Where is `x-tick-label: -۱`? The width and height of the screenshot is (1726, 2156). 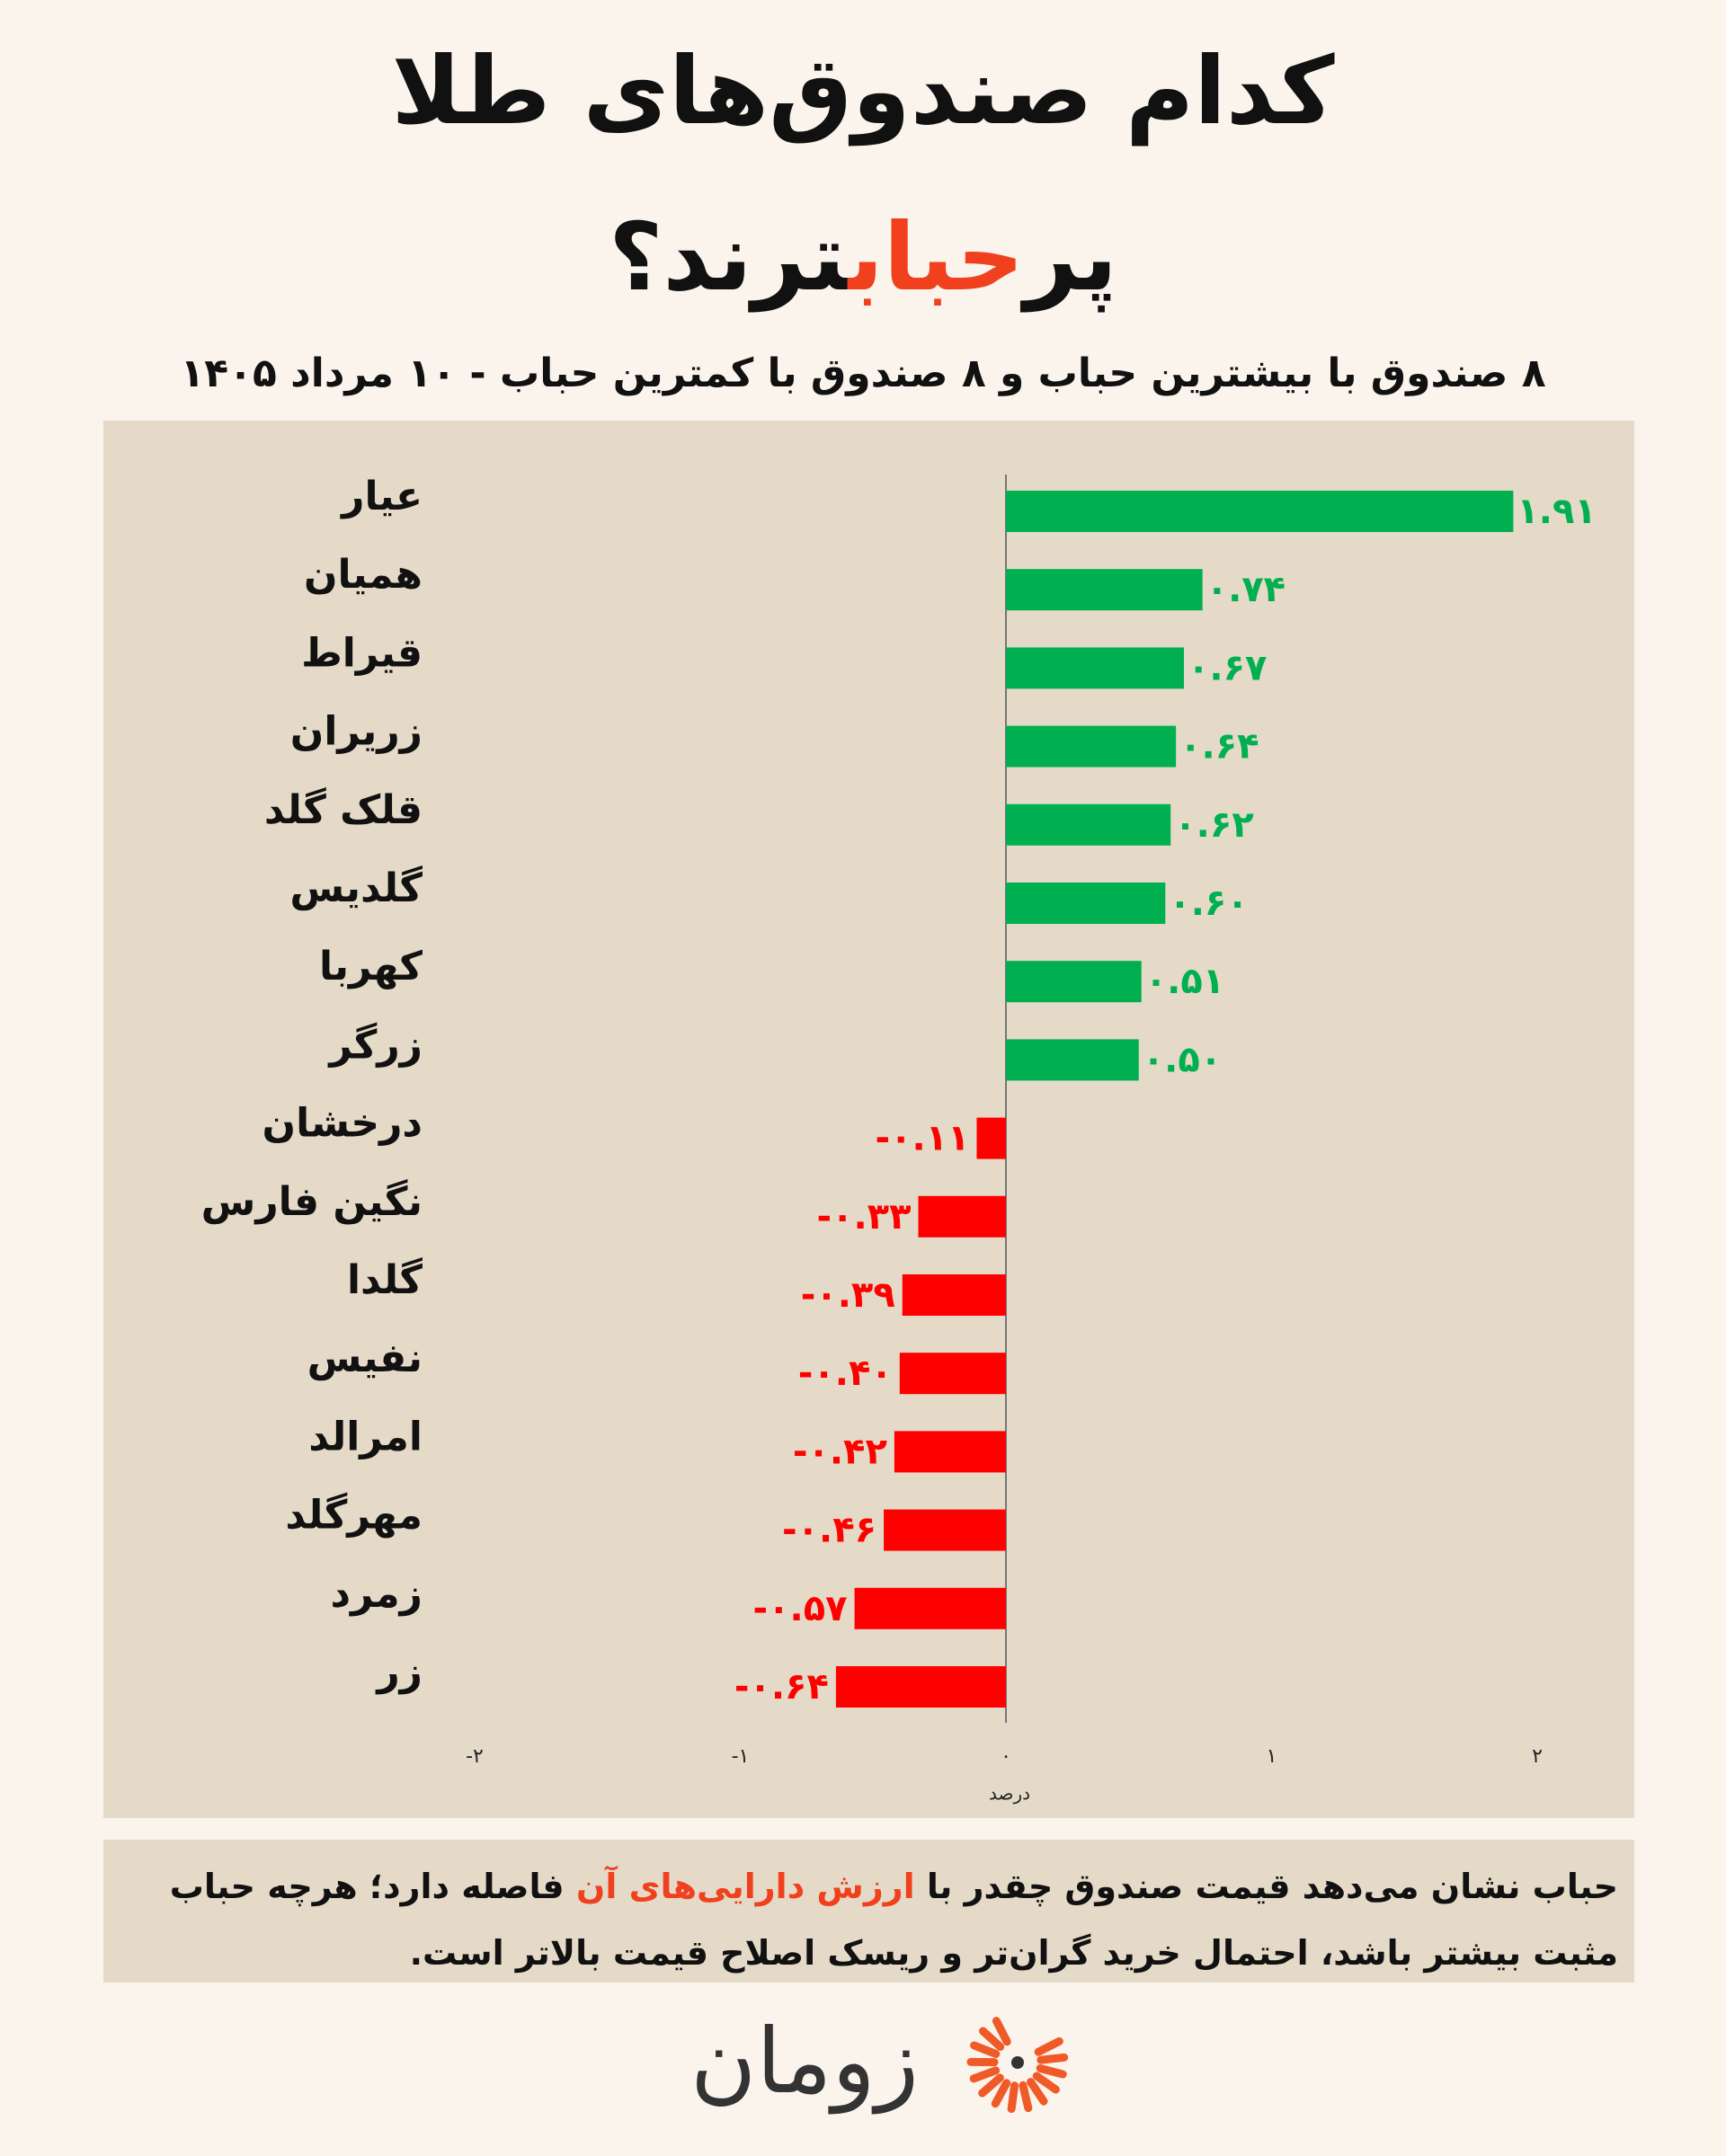 x-tick-label: -۱ is located at coordinates (741, 1757).